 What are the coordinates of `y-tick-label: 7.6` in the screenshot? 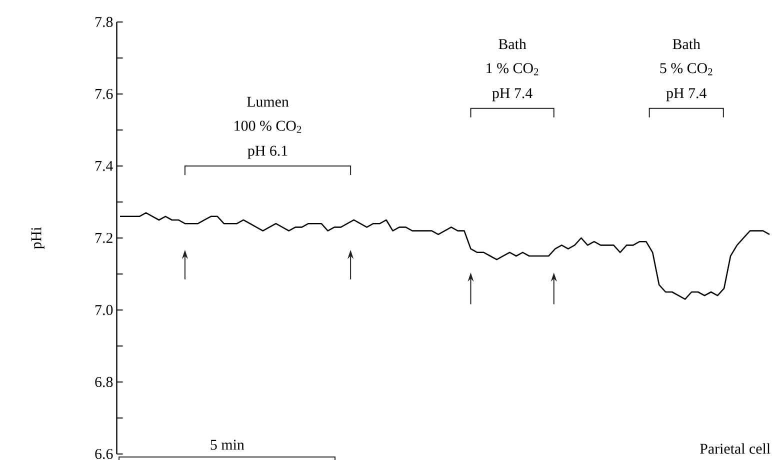 It's located at (104, 94).